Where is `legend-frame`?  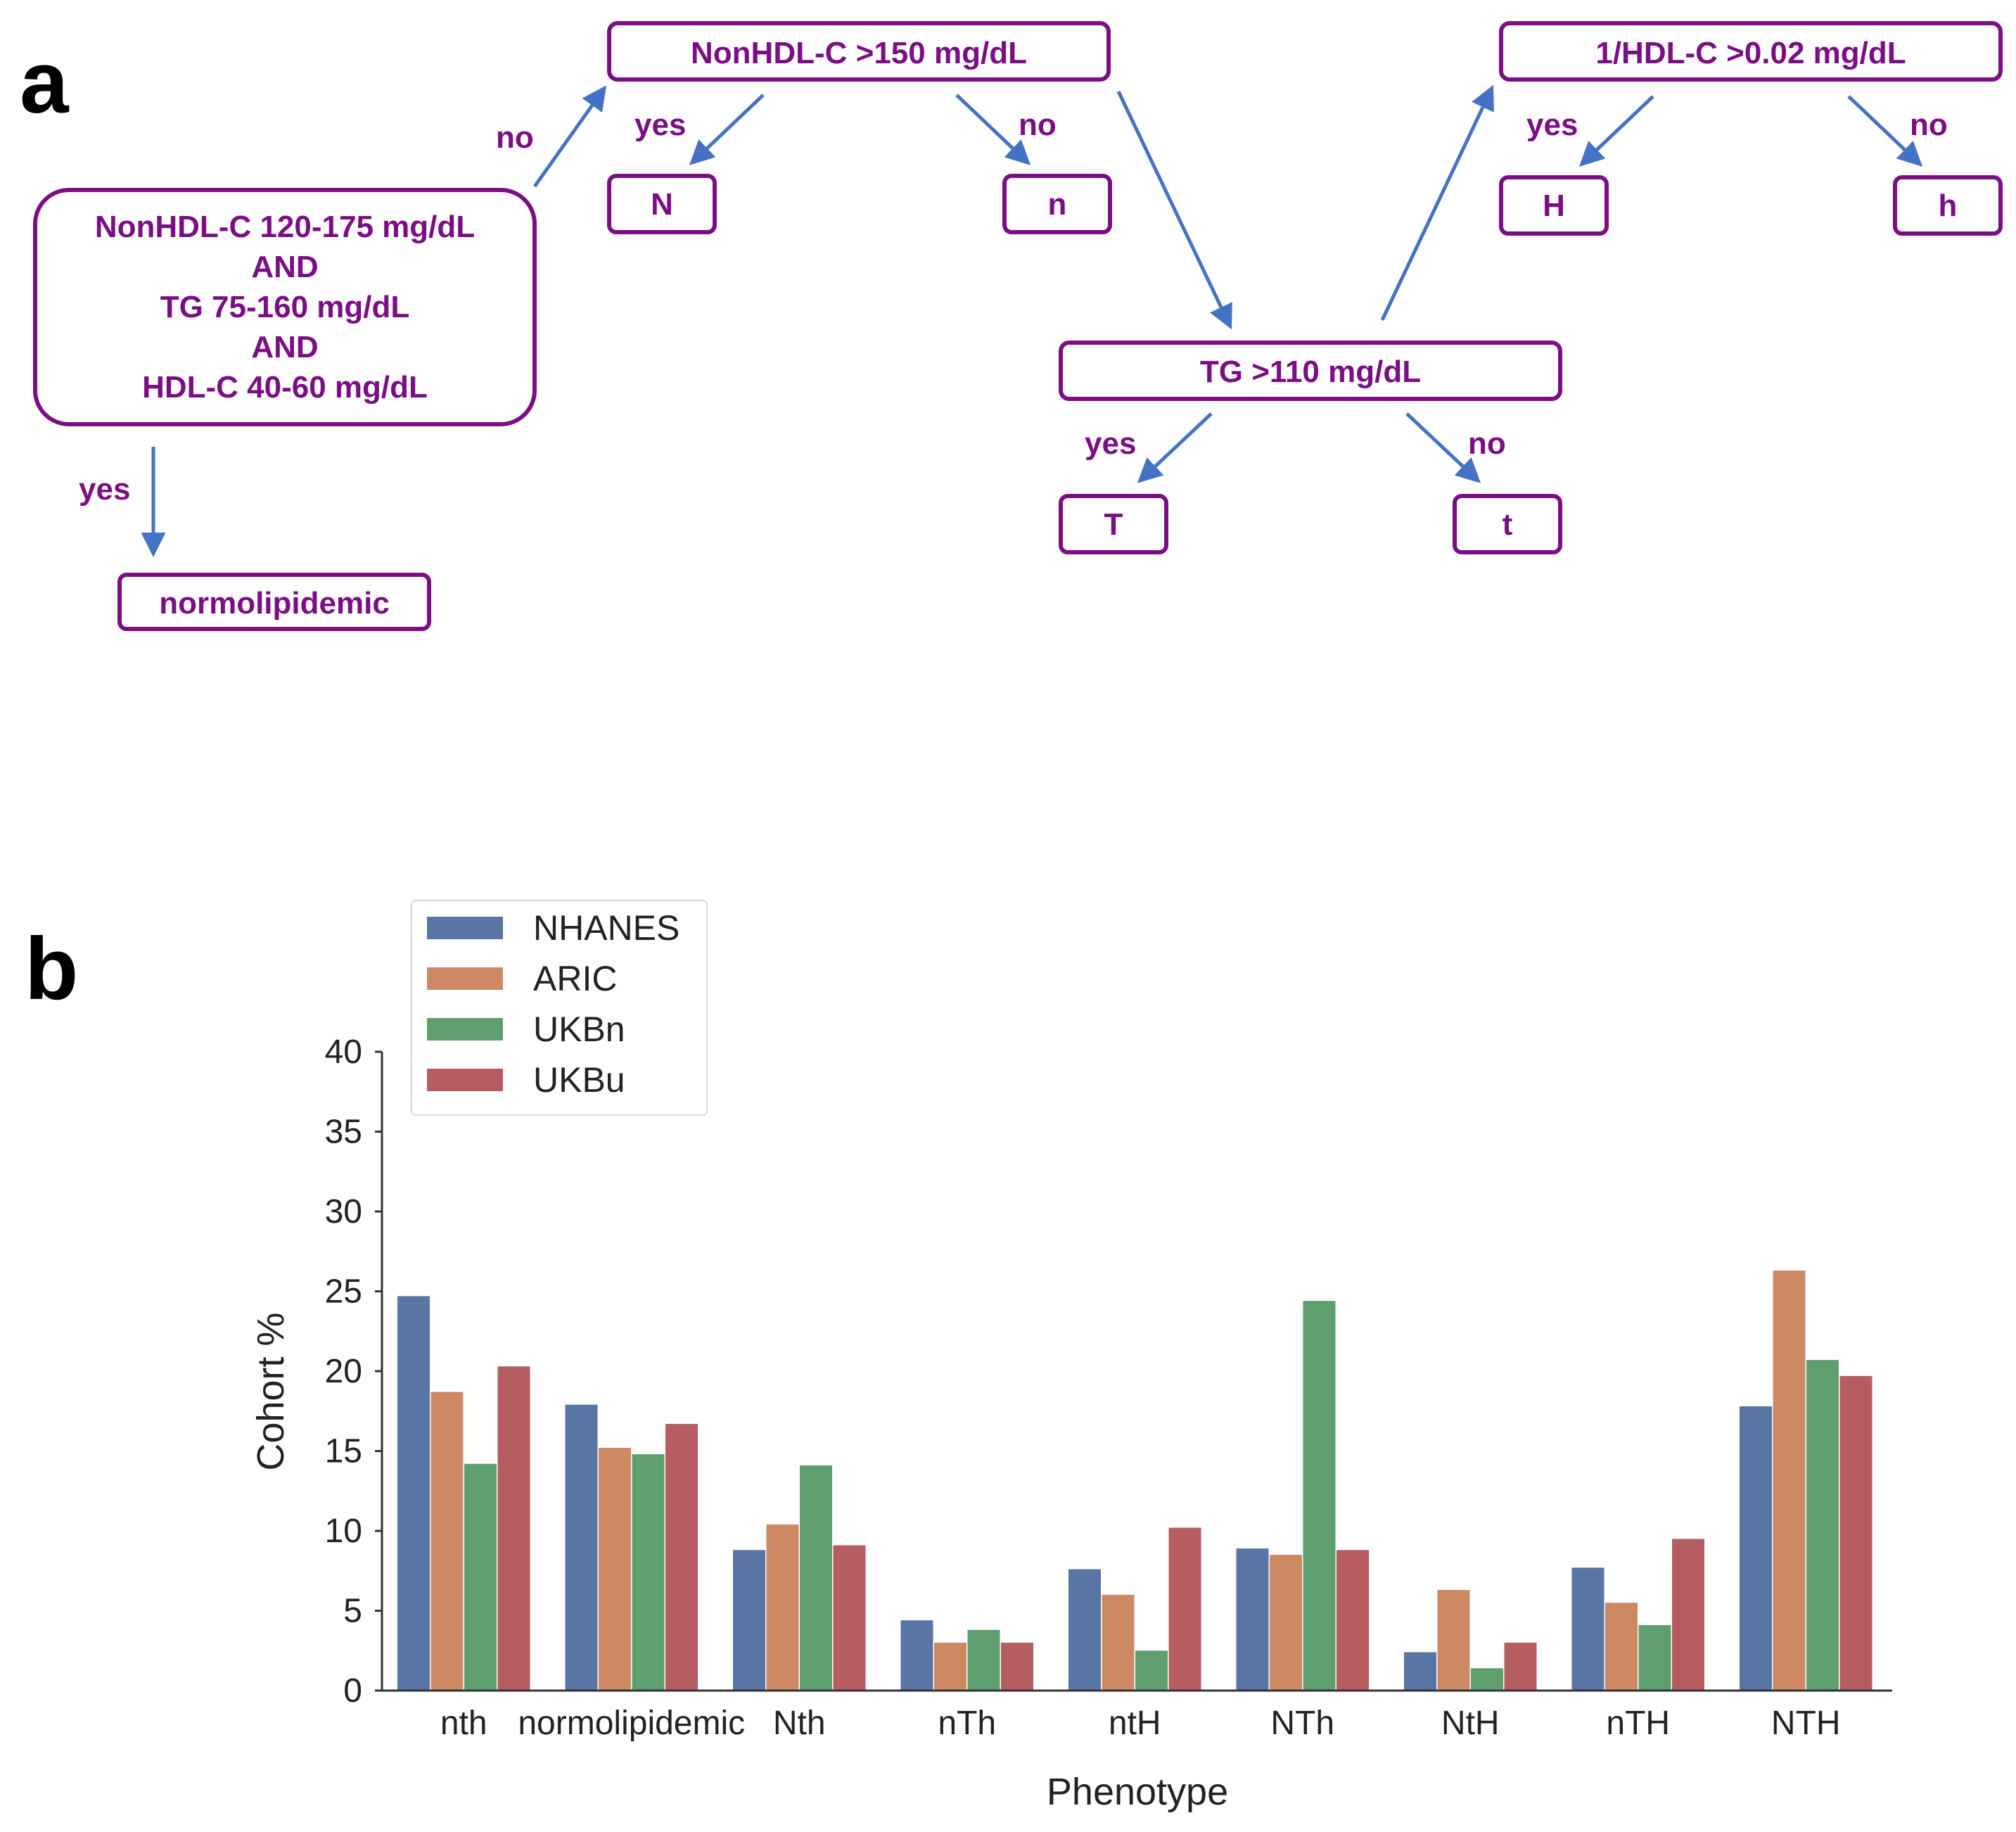
legend-frame is located at coordinates (560, 1008).